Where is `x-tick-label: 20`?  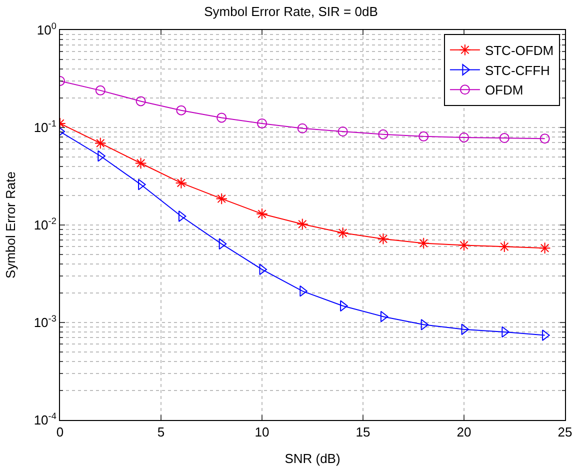 x-tick-label: 20 is located at coordinates (464, 432).